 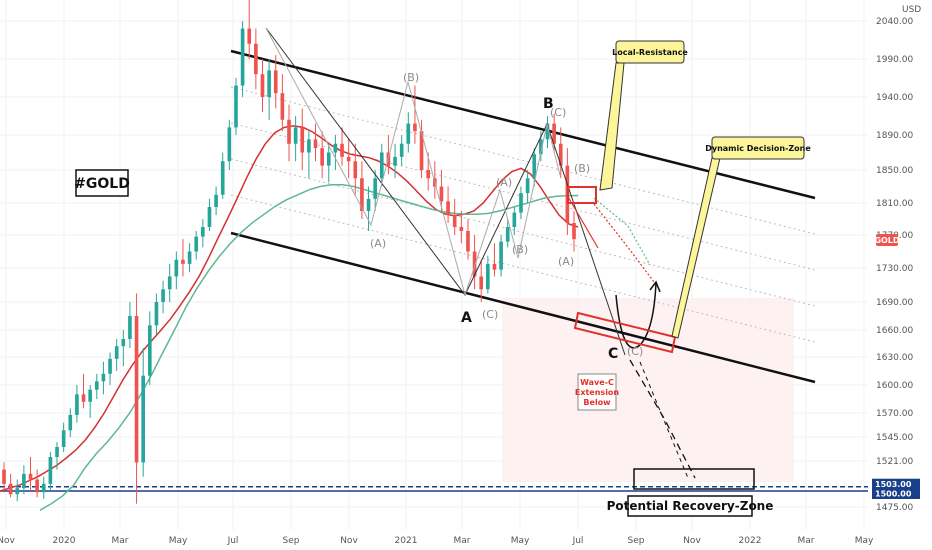 What do you see at coordinates (894, 269) in the screenshot?
I see `price-tick-label: 1730.00` at bounding box center [894, 269].